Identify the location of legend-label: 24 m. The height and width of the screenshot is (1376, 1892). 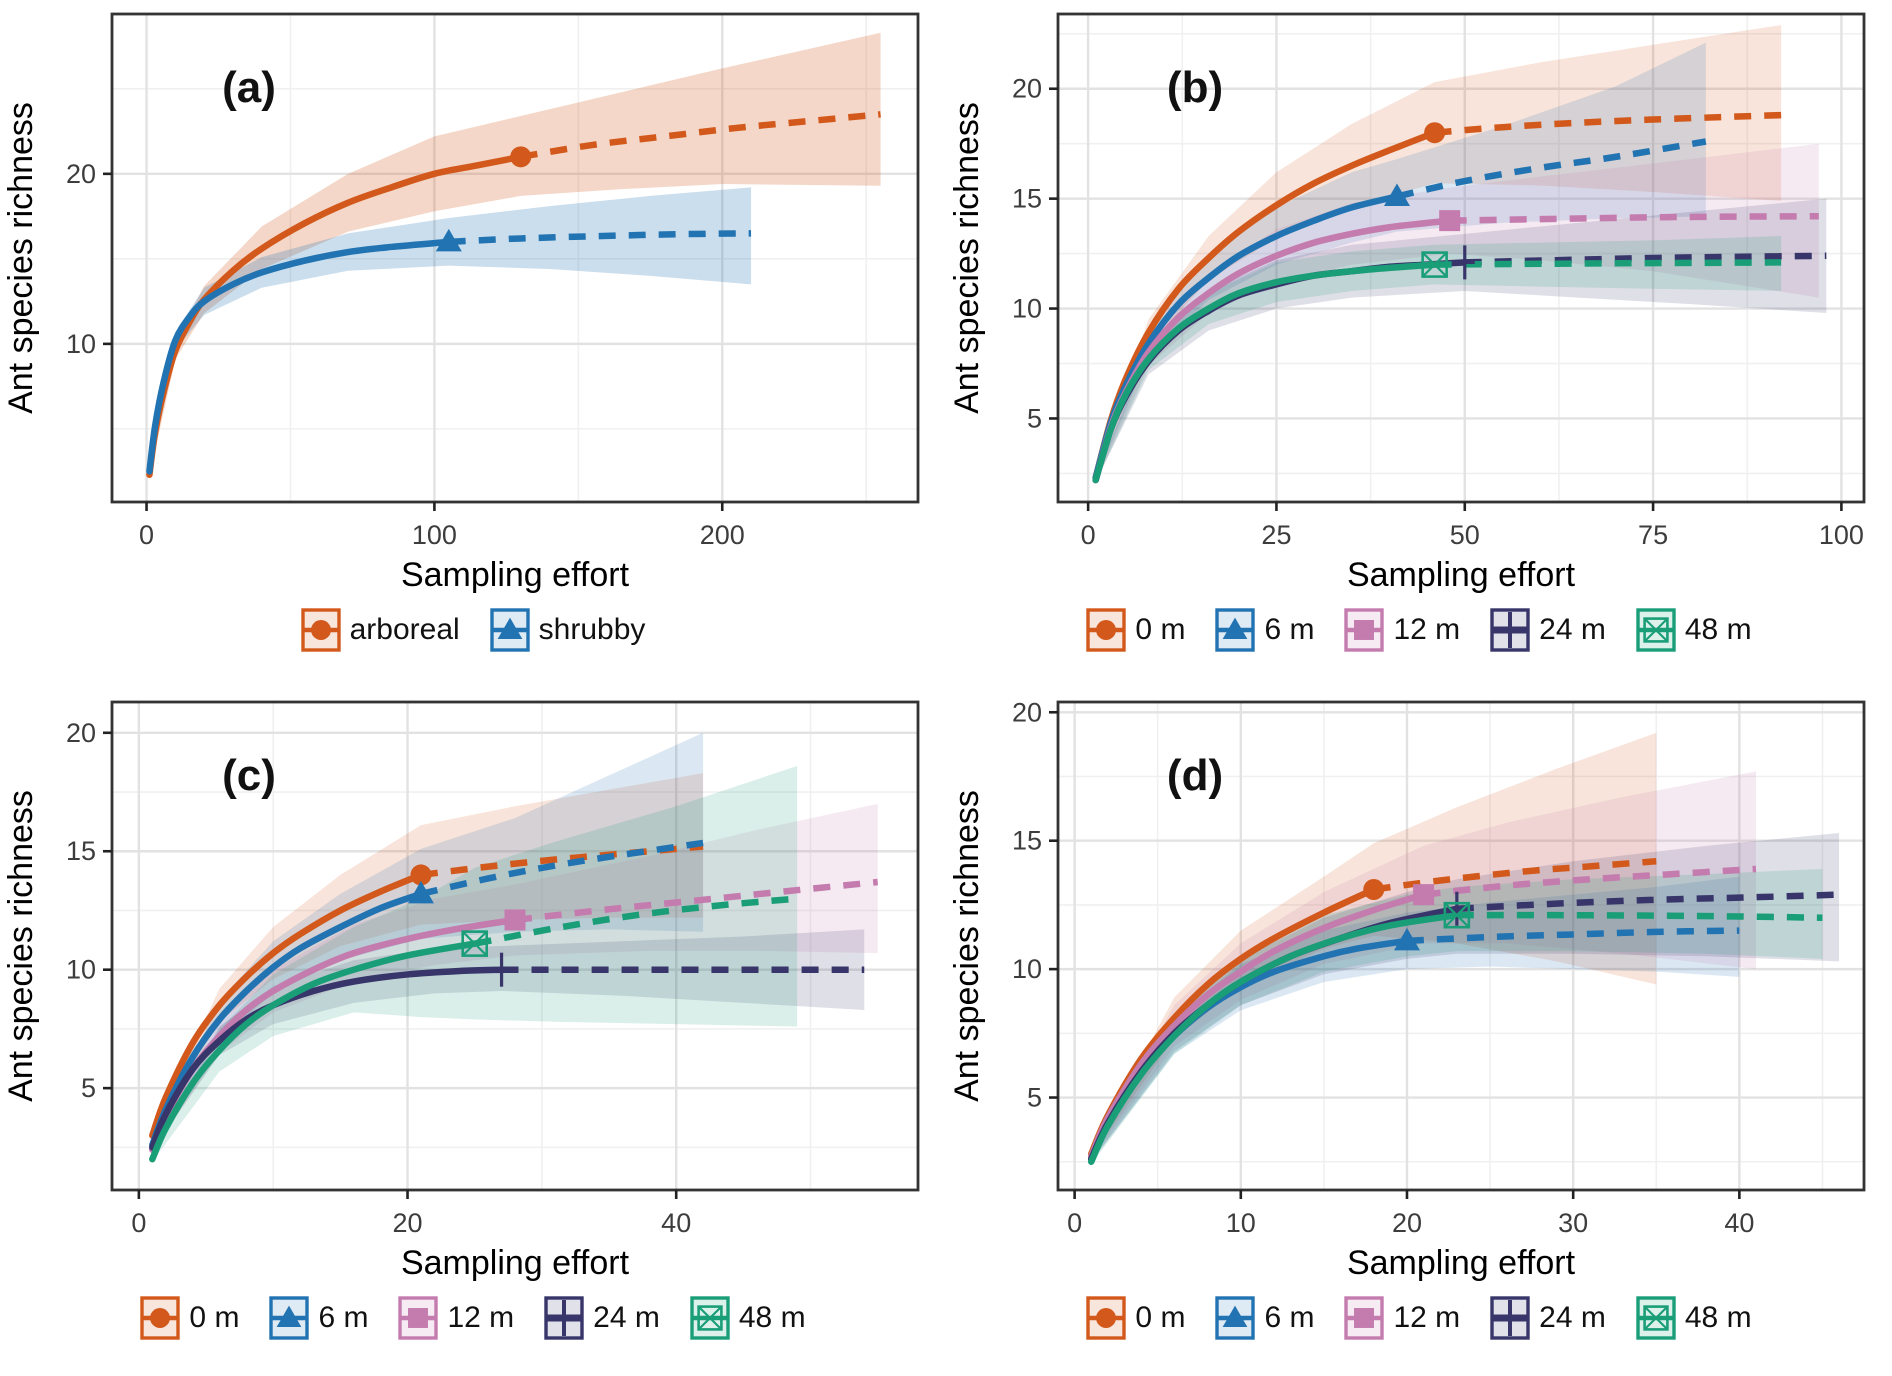
(1572, 629).